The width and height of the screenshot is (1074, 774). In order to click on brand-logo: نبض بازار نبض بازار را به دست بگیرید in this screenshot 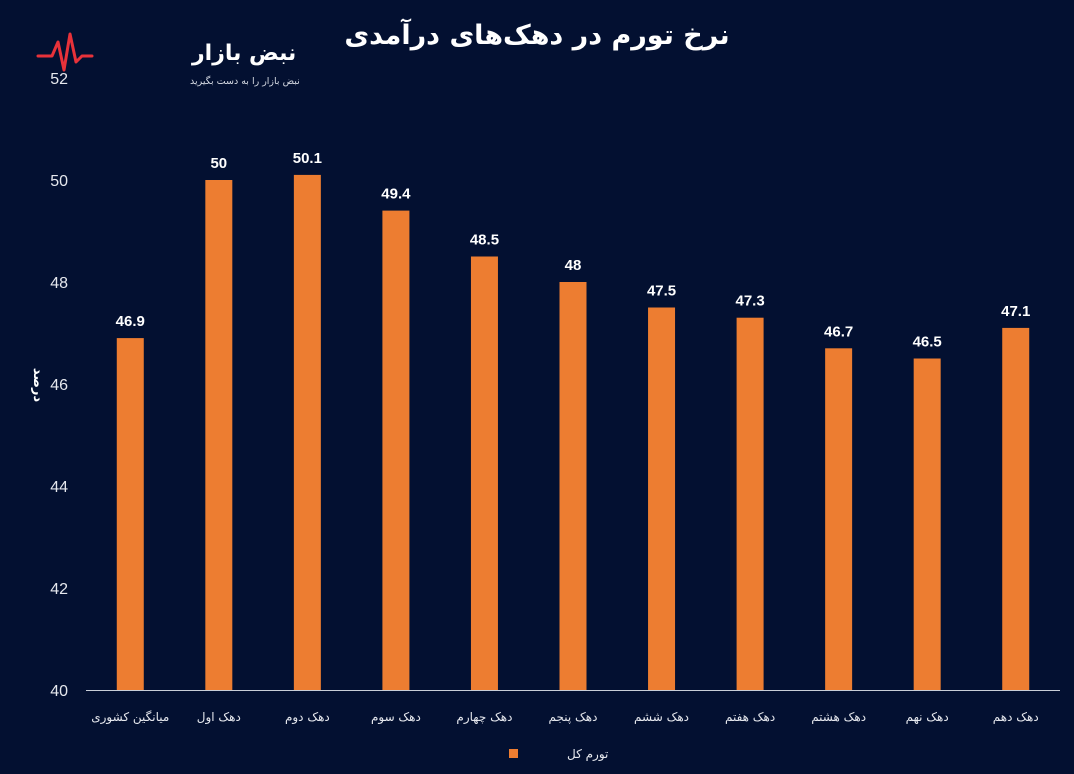, I will do `click(168, 59)`.